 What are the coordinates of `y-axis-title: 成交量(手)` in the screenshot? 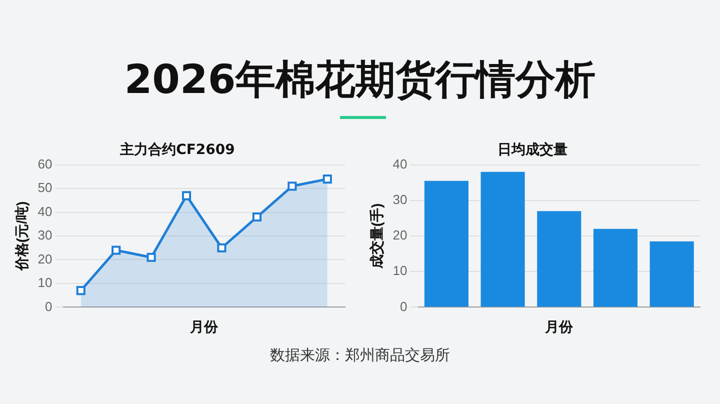 It's located at (376, 236).